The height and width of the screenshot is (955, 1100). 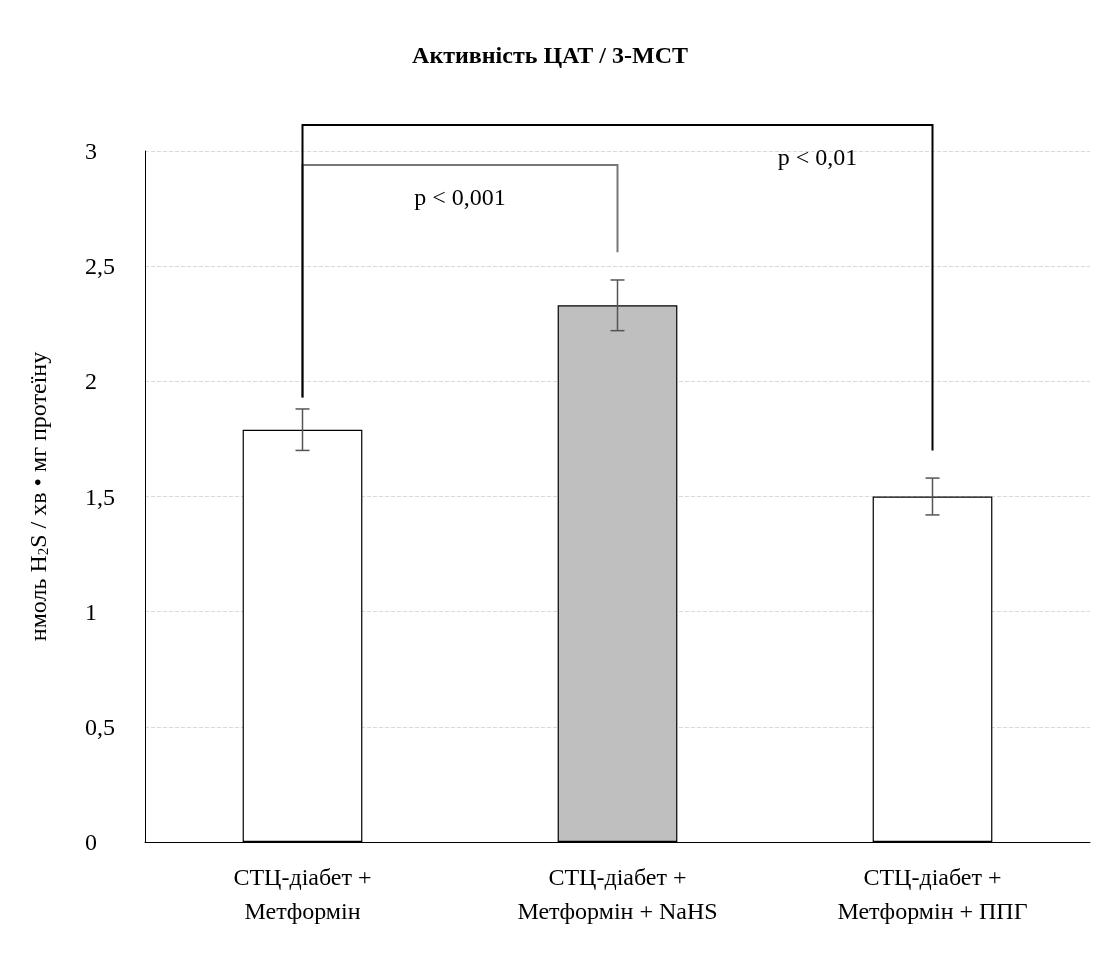 What do you see at coordinates (91, 381) in the screenshot?
I see `y-tick-label: 2` at bounding box center [91, 381].